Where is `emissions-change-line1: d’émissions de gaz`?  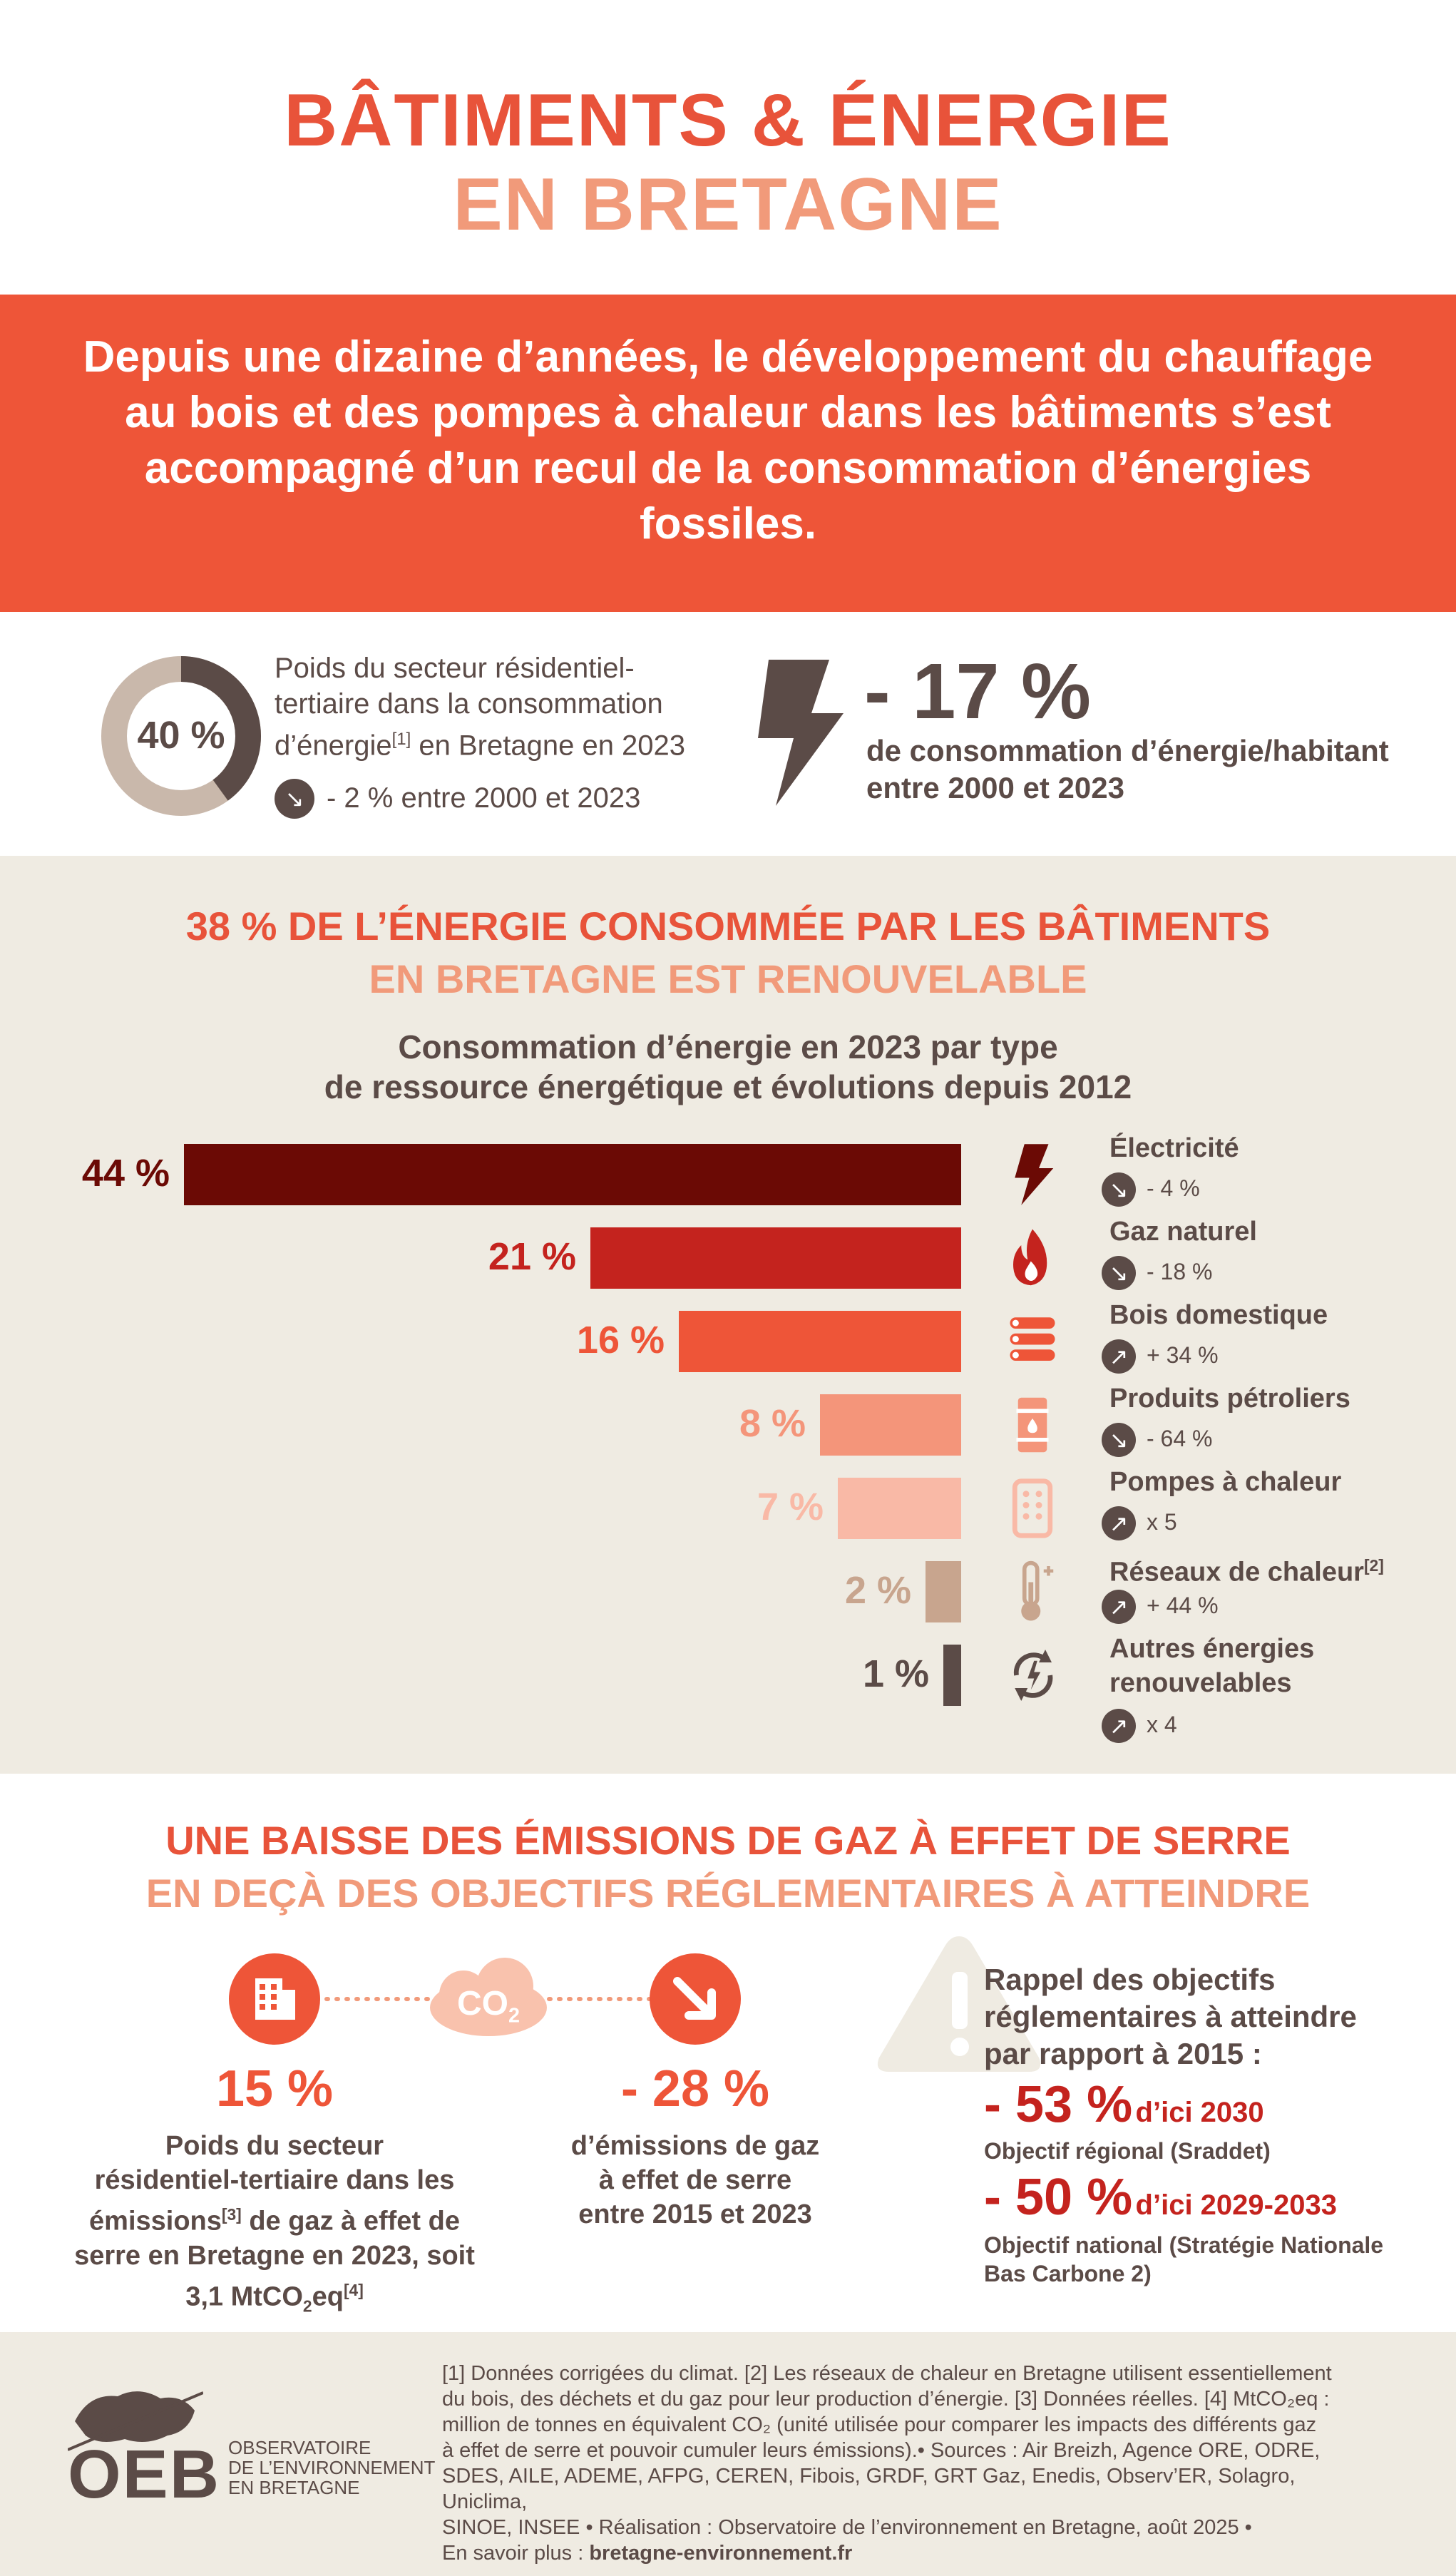 emissions-change-line1: d’émissions de gaz is located at coordinates (695, 2146).